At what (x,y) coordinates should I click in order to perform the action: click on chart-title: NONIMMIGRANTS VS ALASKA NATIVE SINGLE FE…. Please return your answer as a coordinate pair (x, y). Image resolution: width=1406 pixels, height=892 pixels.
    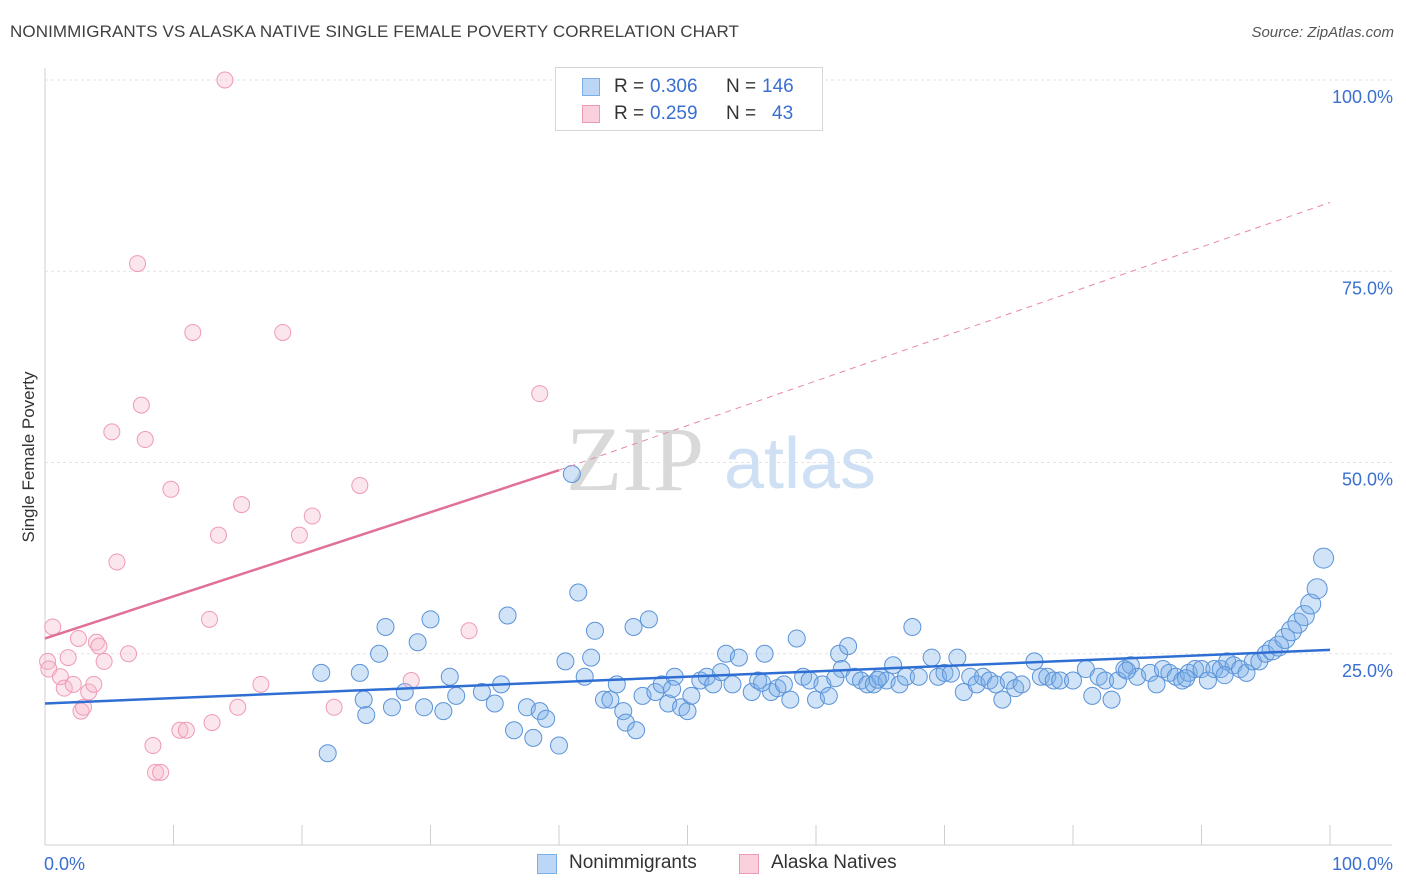
    Looking at the image, I should click on (375, 31).